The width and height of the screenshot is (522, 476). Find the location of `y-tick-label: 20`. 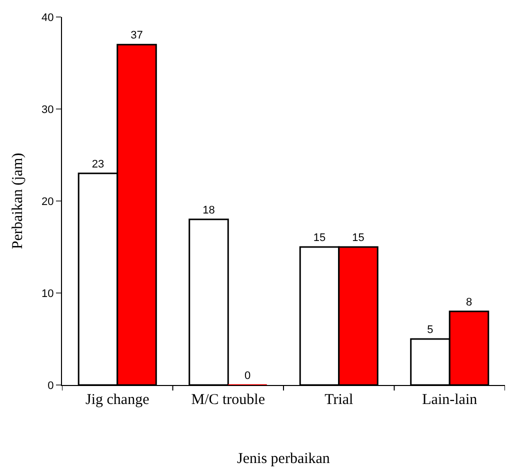

y-tick-label: 20 is located at coordinates (48, 202).